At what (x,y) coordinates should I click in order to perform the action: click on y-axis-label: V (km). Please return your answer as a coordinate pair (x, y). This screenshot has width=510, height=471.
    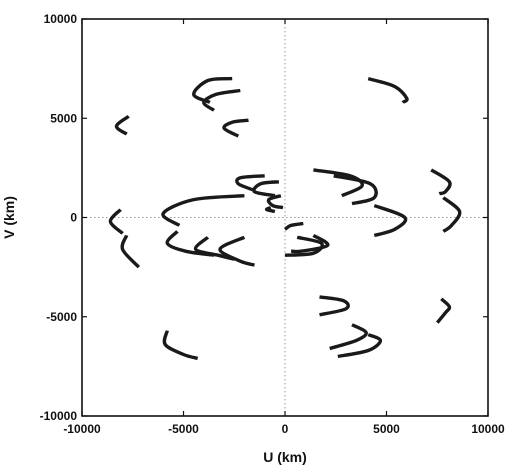
    Looking at the image, I should click on (9, 217).